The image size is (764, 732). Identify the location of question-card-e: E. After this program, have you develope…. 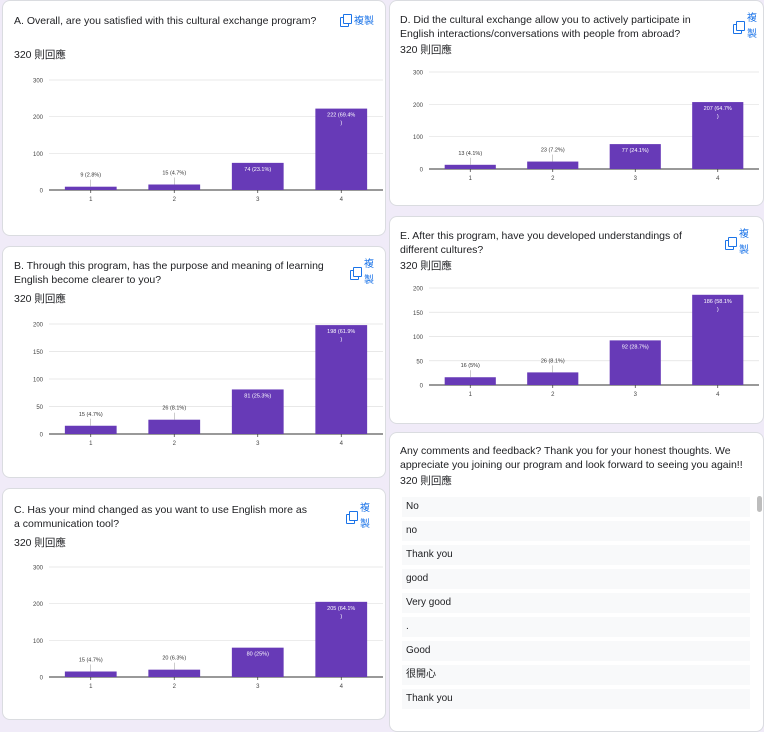
(576, 320).